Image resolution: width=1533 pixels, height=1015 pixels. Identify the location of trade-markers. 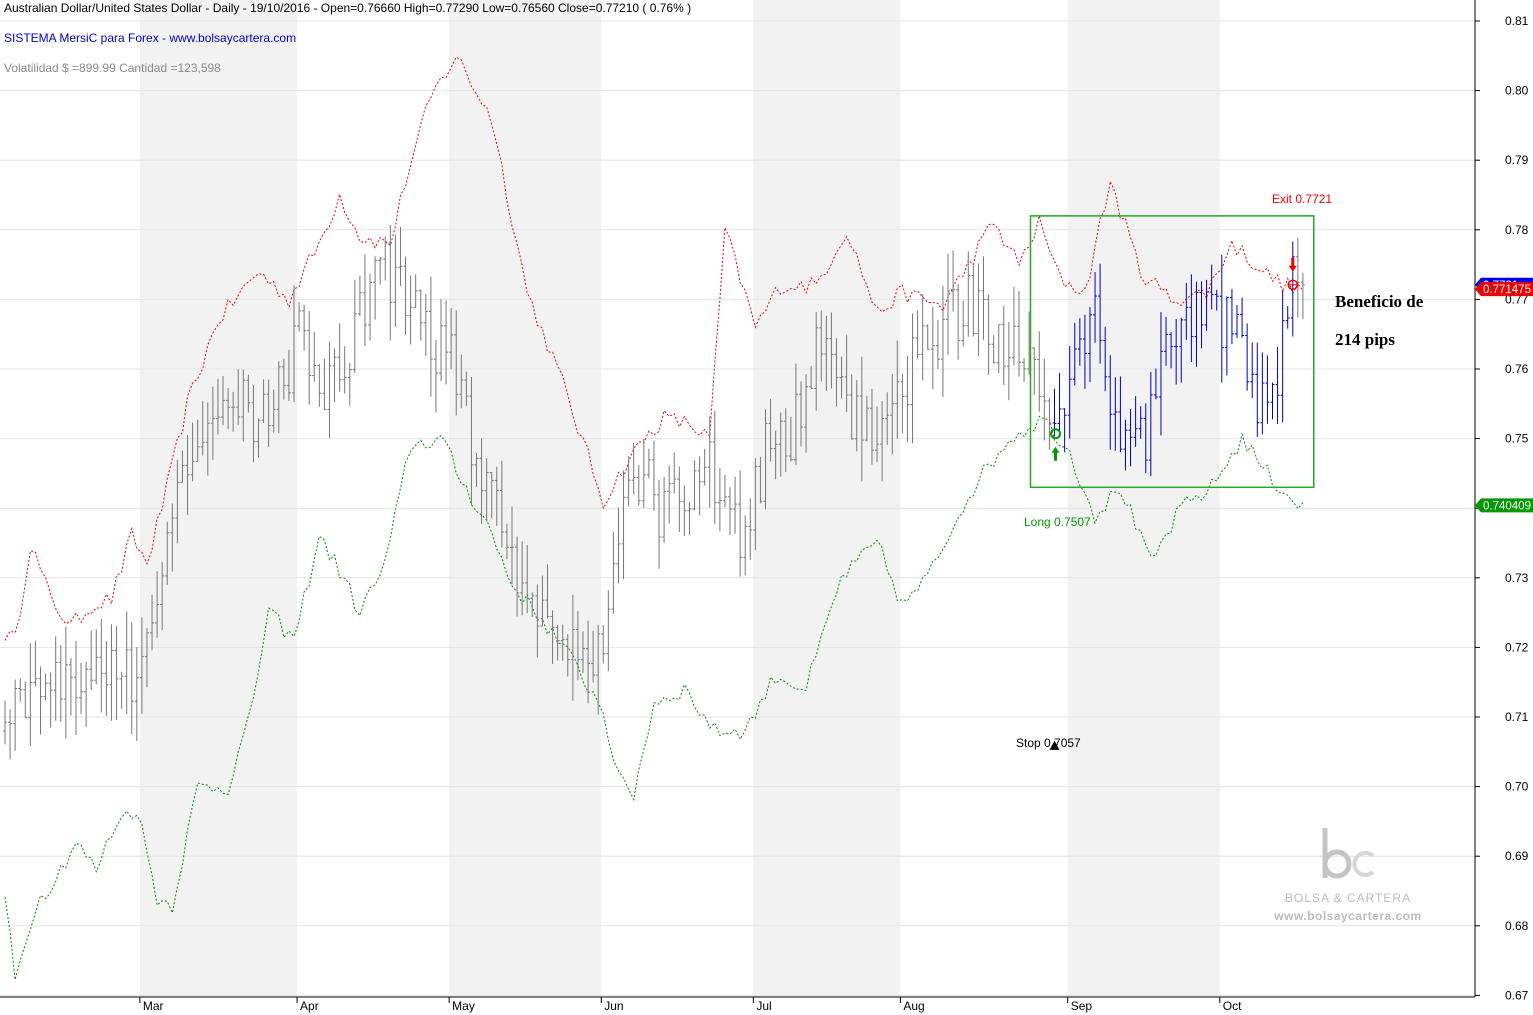
(1172, 482).